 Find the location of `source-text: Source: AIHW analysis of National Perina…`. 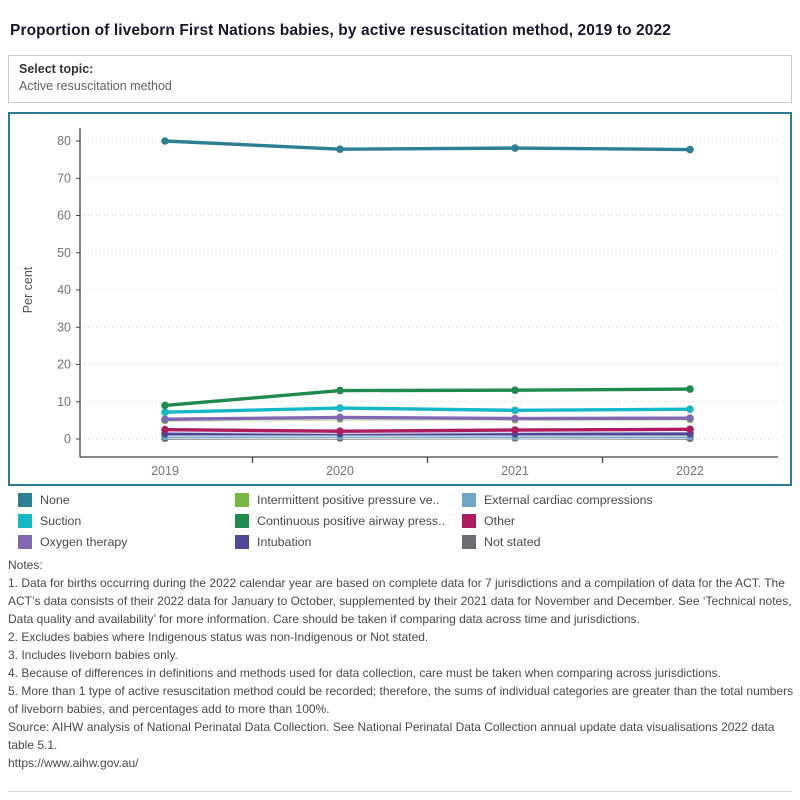

source-text: Source: AIHW analysis of National Perina… is located at coordinates (391, 736).